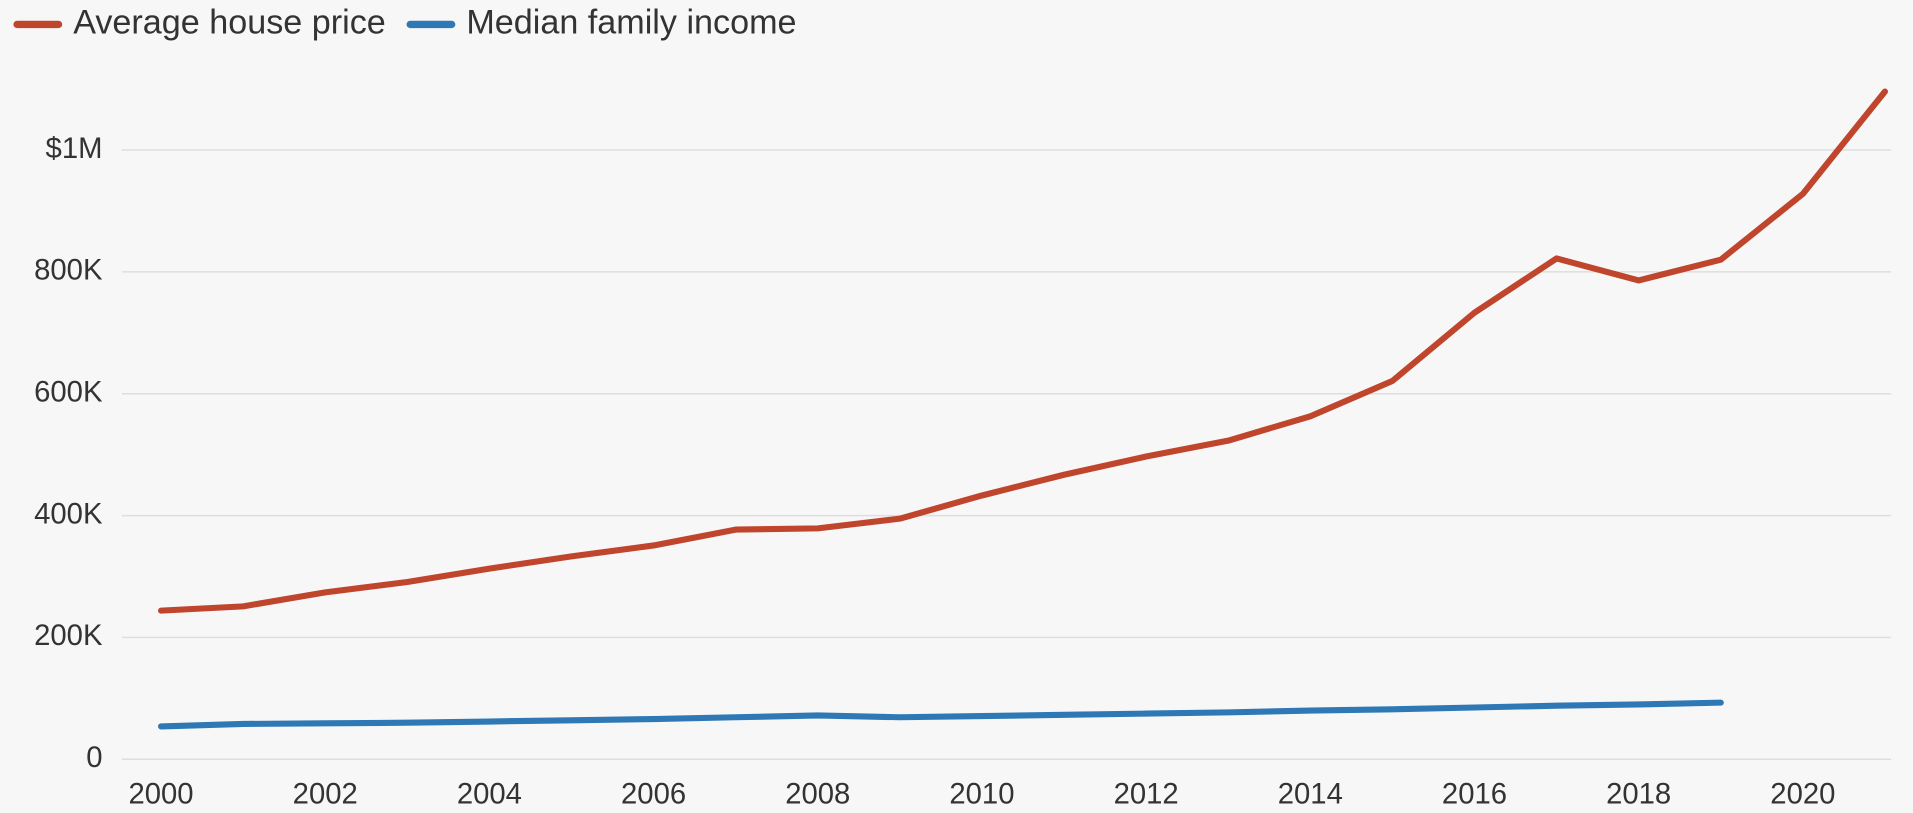 The image size is (1913, 813). What do you see at coordinates (325, 794) in the screenshot?
I see `x-tick-label: 2002` at bounding box center [325, 794].